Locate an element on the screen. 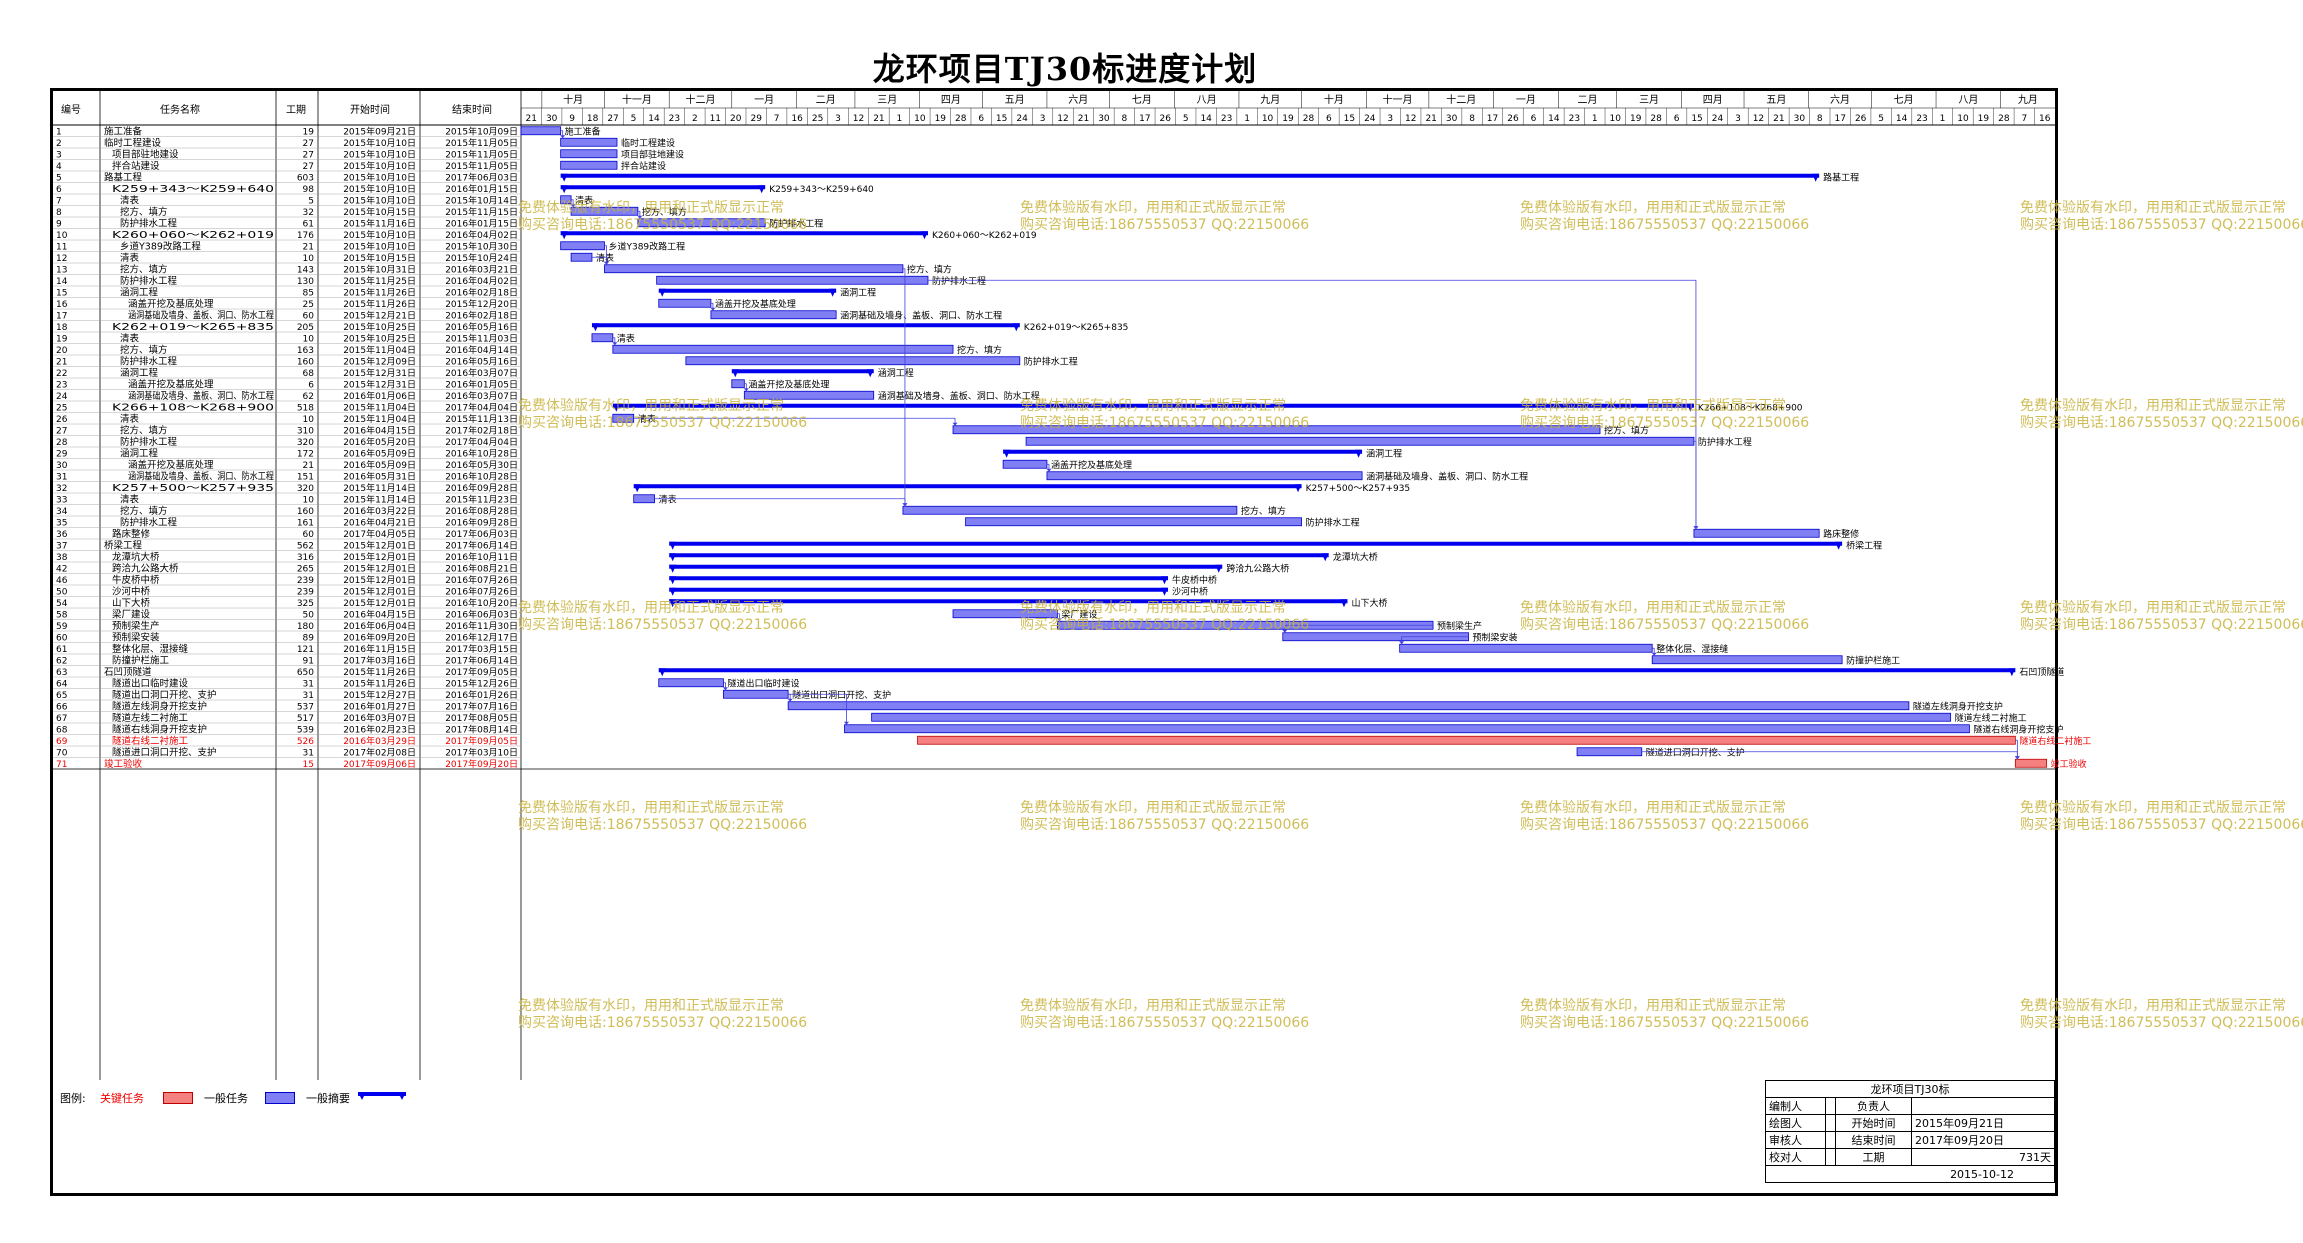  info-duration-value: 731天 is located at coordinates (1983, 1157).